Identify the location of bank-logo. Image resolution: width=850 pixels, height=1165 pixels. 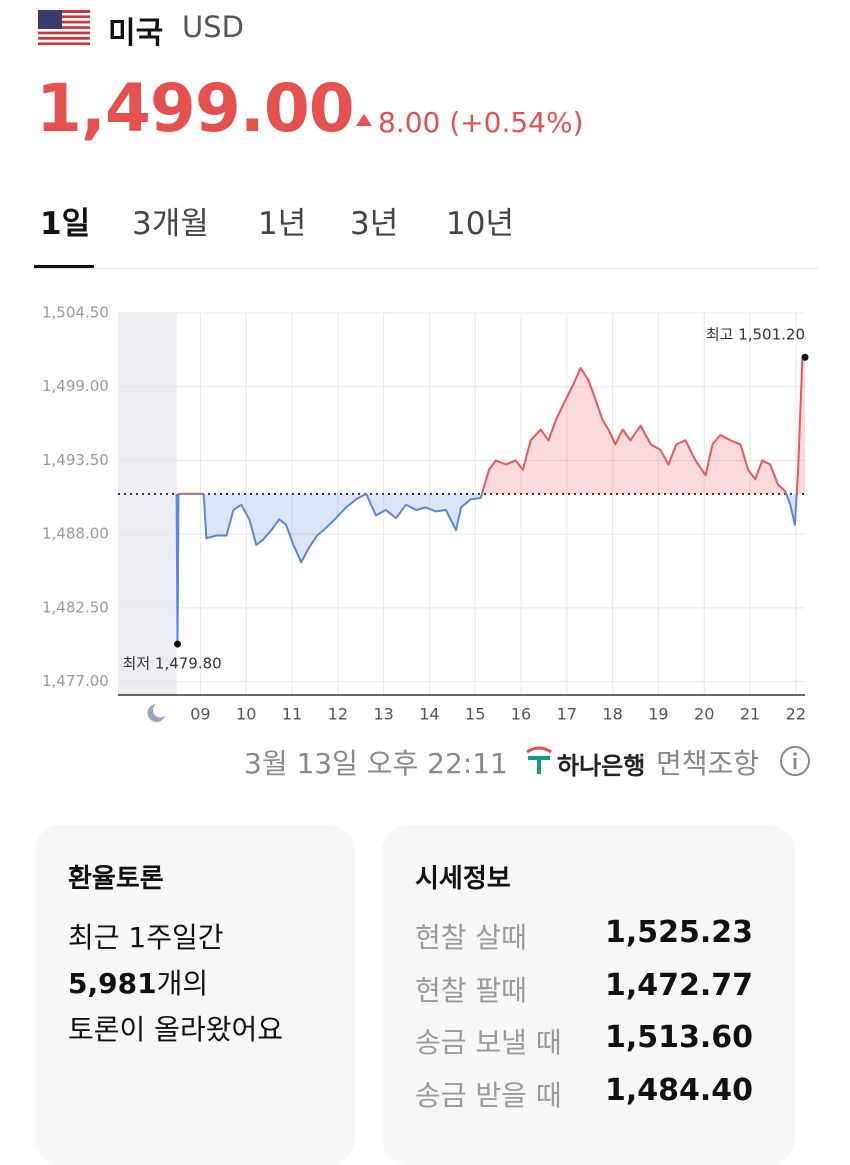
(539, 760).